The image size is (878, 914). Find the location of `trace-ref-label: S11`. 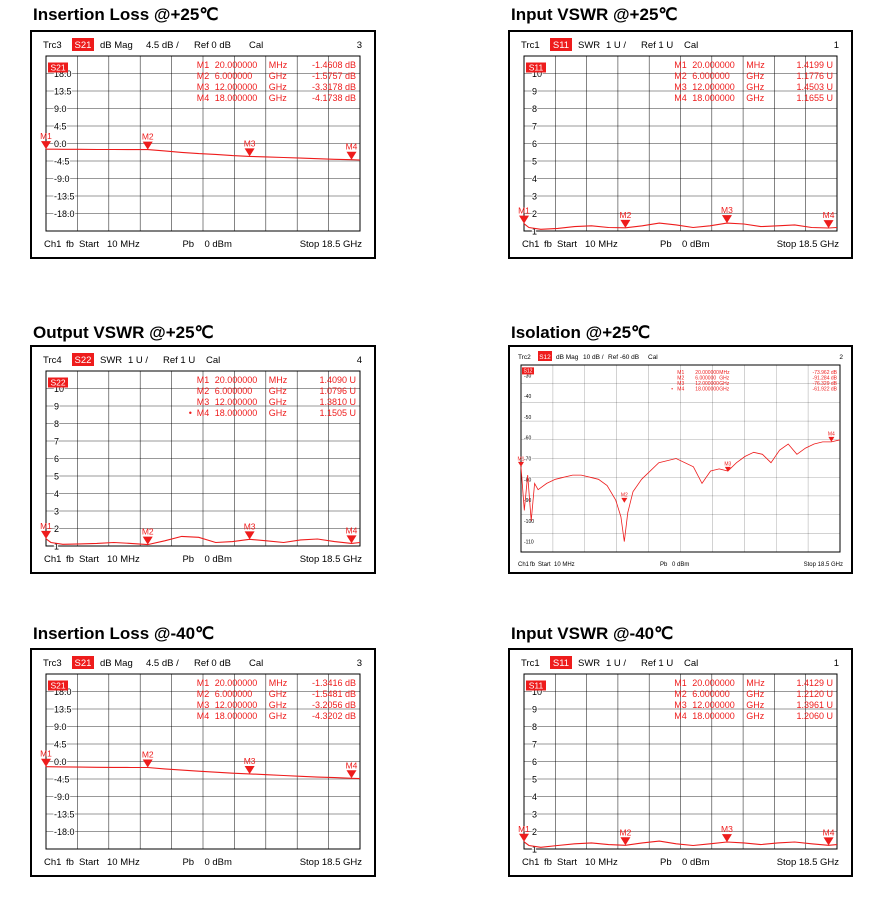

trace-ref-label: S11 is located at coordinates (536, 68).